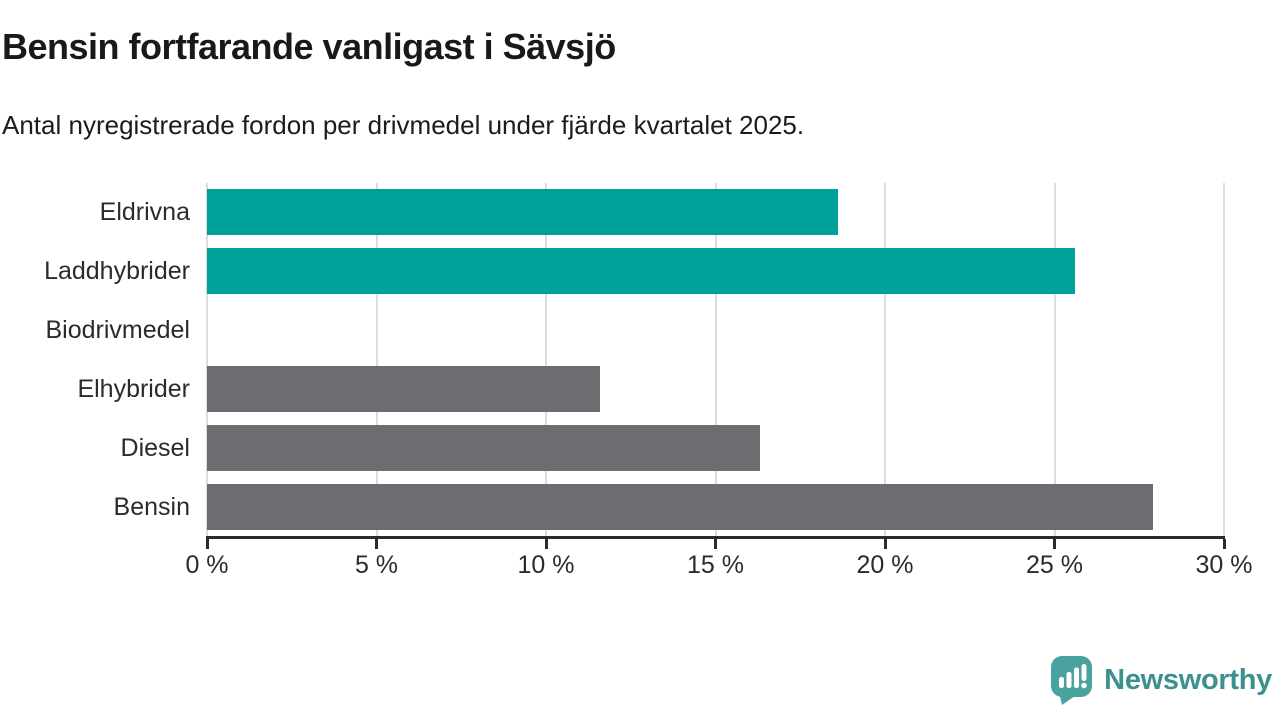 This screenshot has height=720, width=1280. I want to click on category-label-biodrivmedel: Biodrivmedel, so click(117, 330).